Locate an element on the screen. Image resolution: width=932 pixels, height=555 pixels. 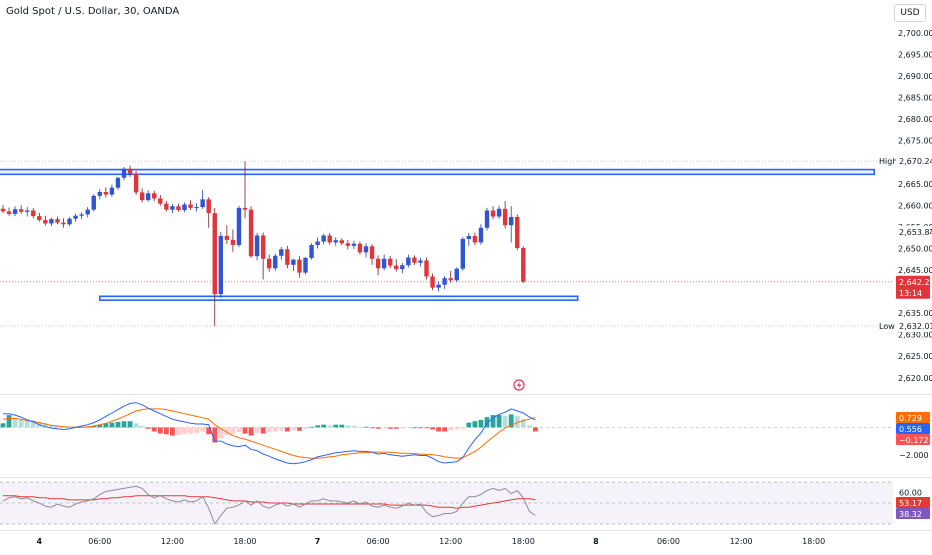
currency-button: USD is located at coordinates (910, 13).